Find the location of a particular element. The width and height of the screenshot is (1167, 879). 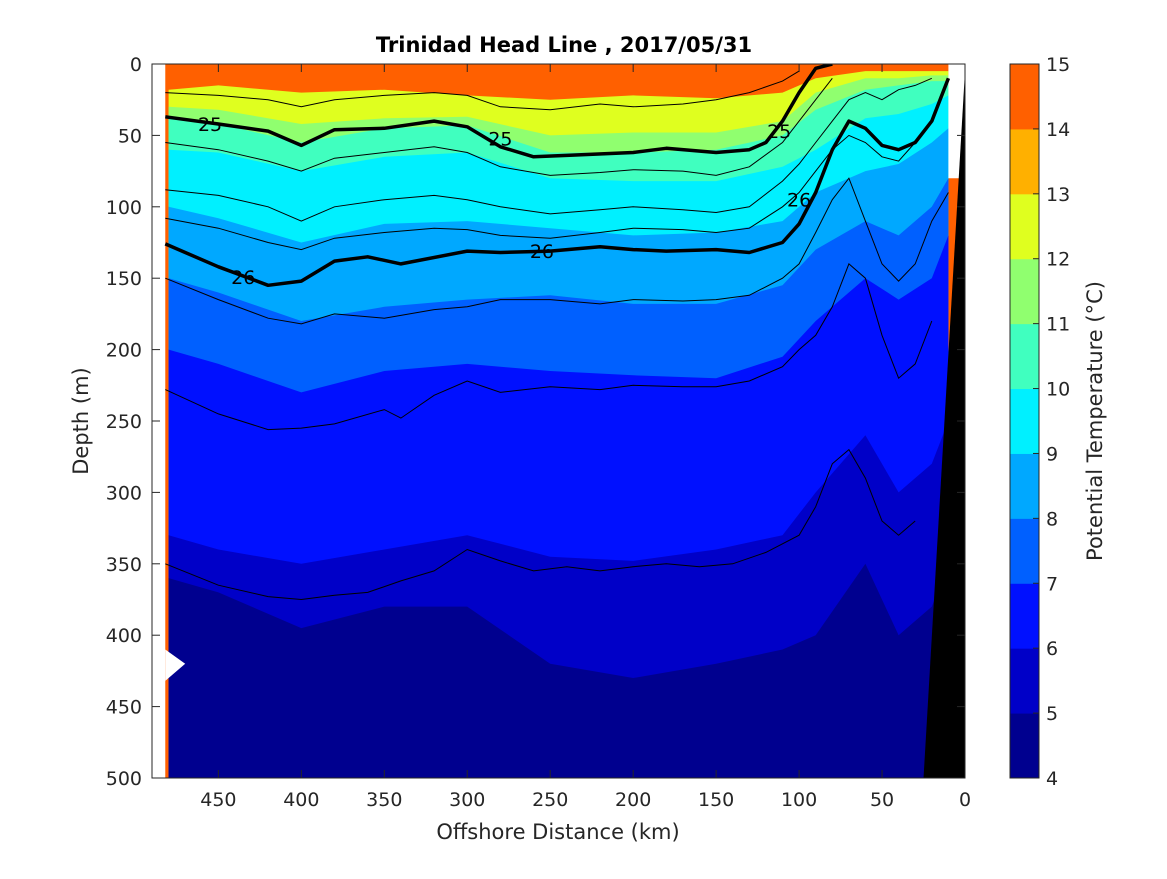

y-tick-label: 50 is located at coordinates (130, 136).